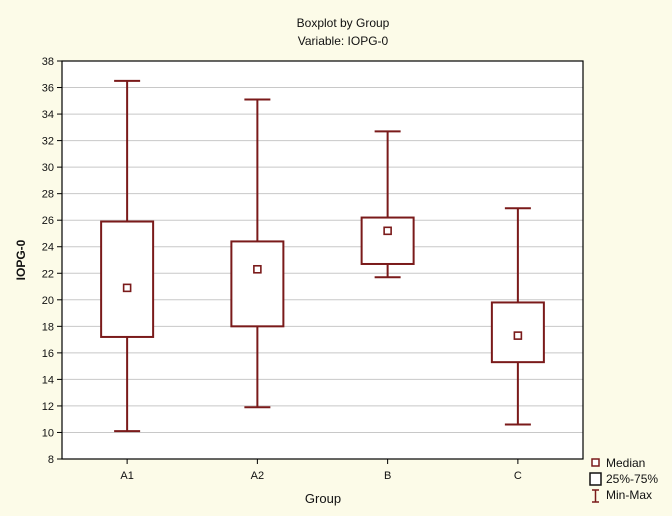 Image resolution: width=672 pixels, height=516 pixels. I want to click on legend-range-label: Min-Max, so click(629, 495).